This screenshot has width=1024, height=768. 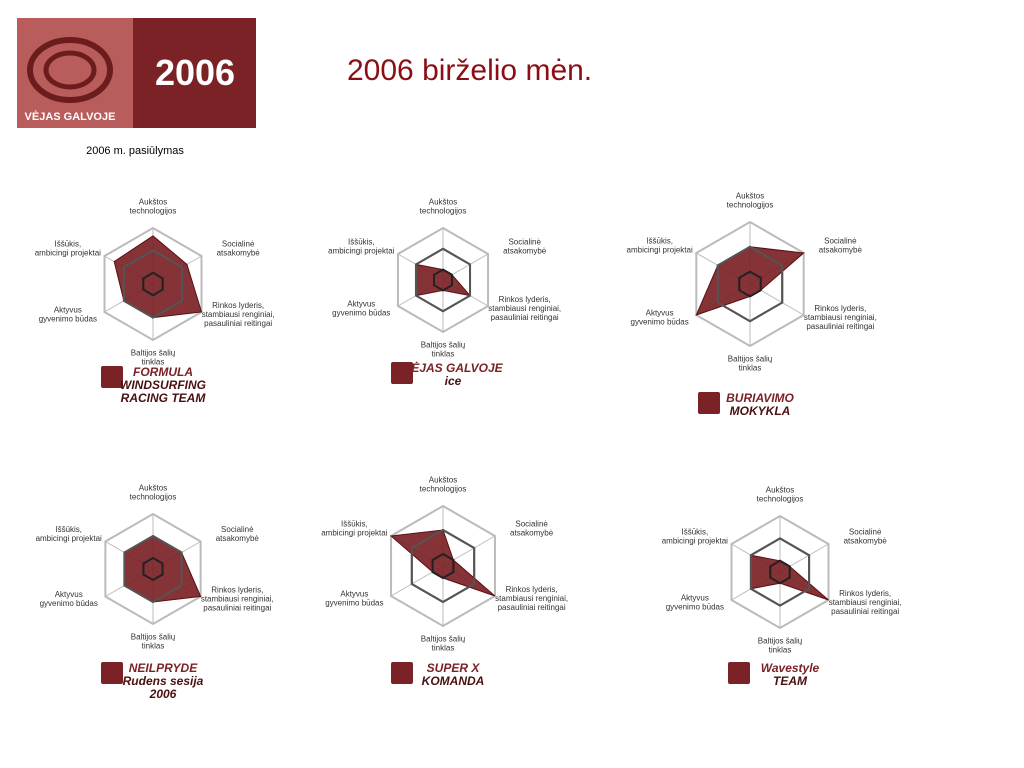 I want to click on logo-dark, so click(x=194, y=73).